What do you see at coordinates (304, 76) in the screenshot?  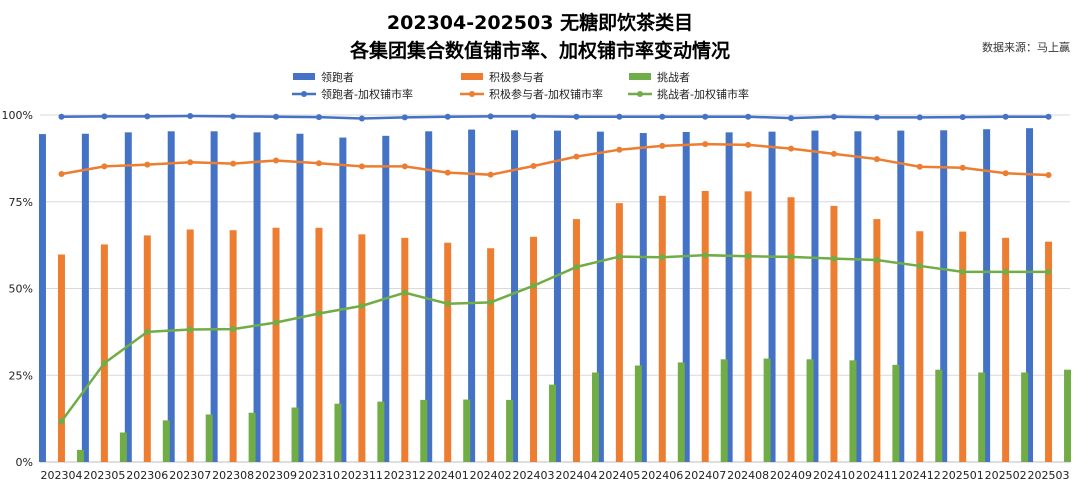 I see `legend-swatch` at bounding box center [304, 76].